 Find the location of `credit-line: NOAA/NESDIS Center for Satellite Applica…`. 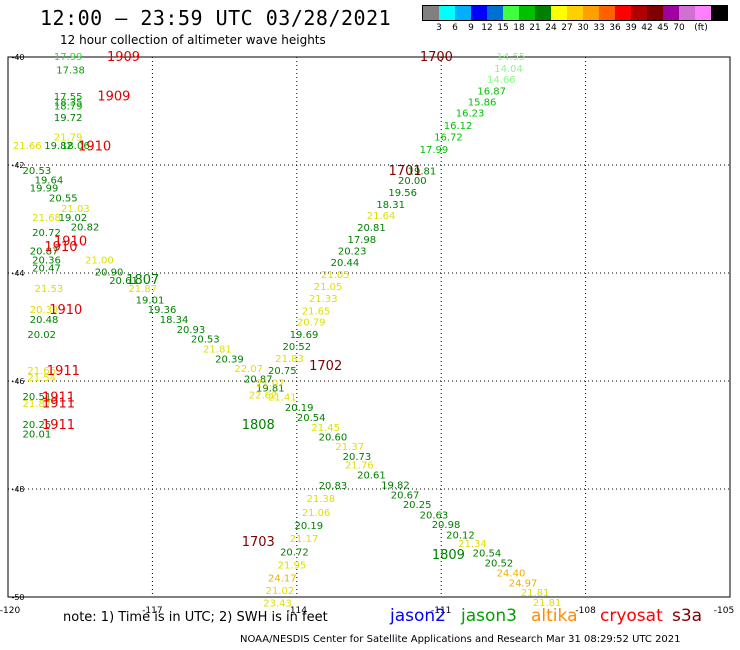

credit-line: NOAA/NESDIS Center for Satellite Applica… is located at coordinates (460, 639).